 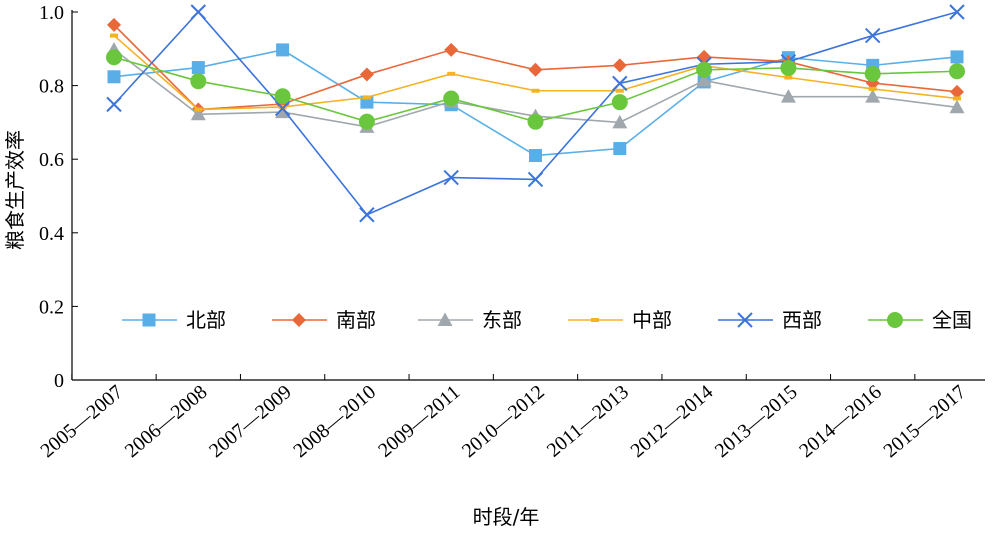 I want to click on x-tick-label: 2012—2014, so click(x=672, y=421).